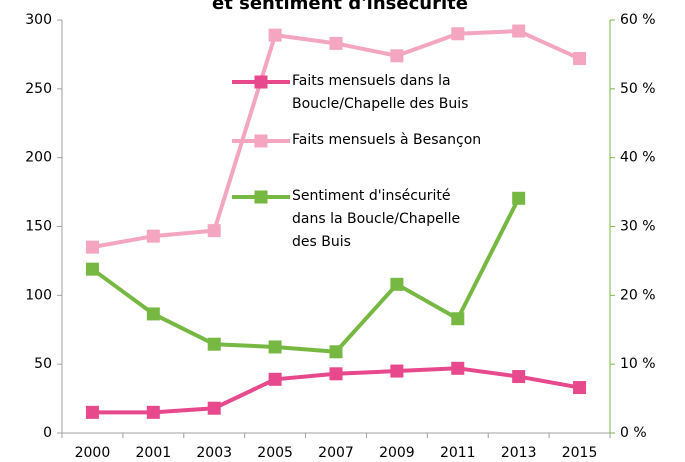 Image resolution: width=685 pixels, height=462 pixels. I want to click on x-tick-label: 2015, so click(580, 453).